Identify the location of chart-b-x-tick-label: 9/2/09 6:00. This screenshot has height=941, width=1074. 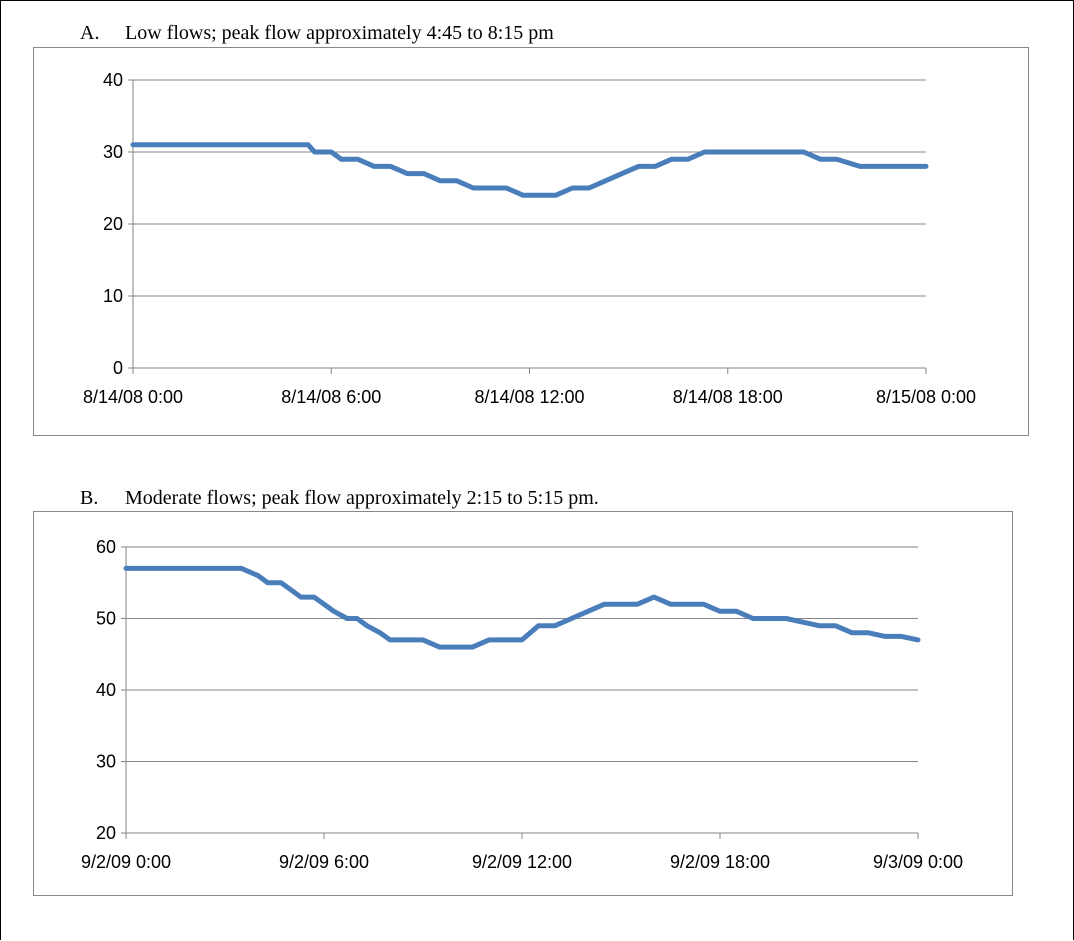
(324, 862).